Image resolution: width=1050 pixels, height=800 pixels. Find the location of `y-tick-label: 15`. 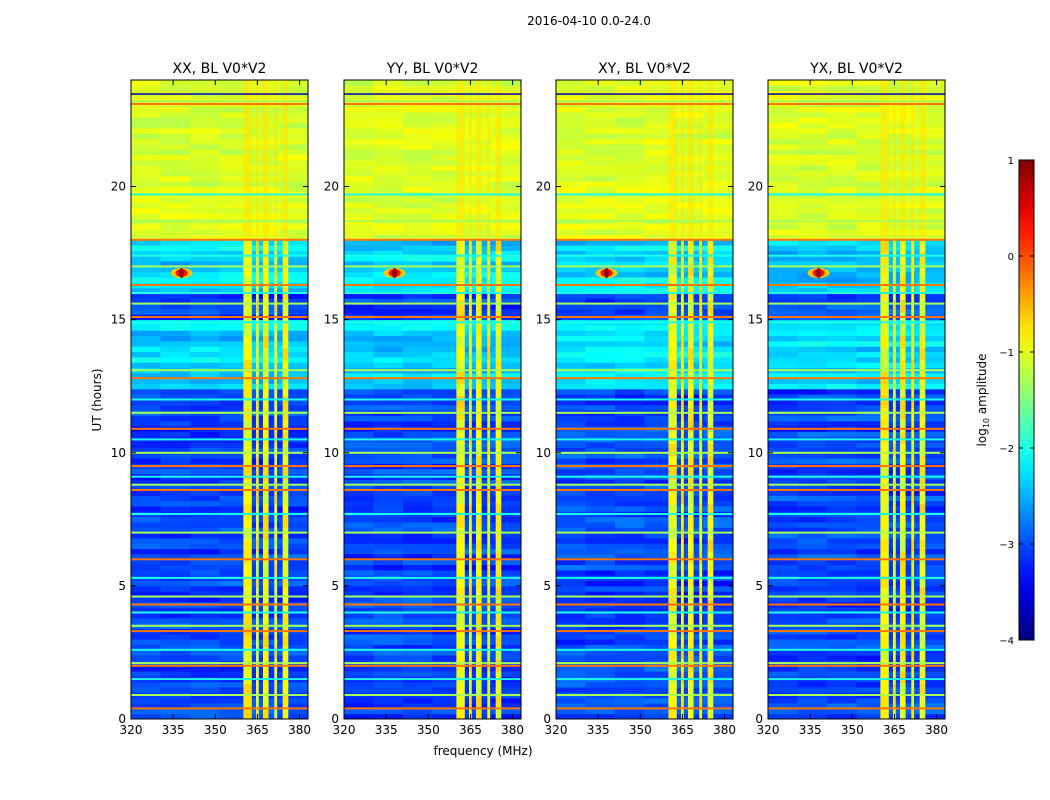

y-tick-label: 15 is located at coordinates (755, 320).